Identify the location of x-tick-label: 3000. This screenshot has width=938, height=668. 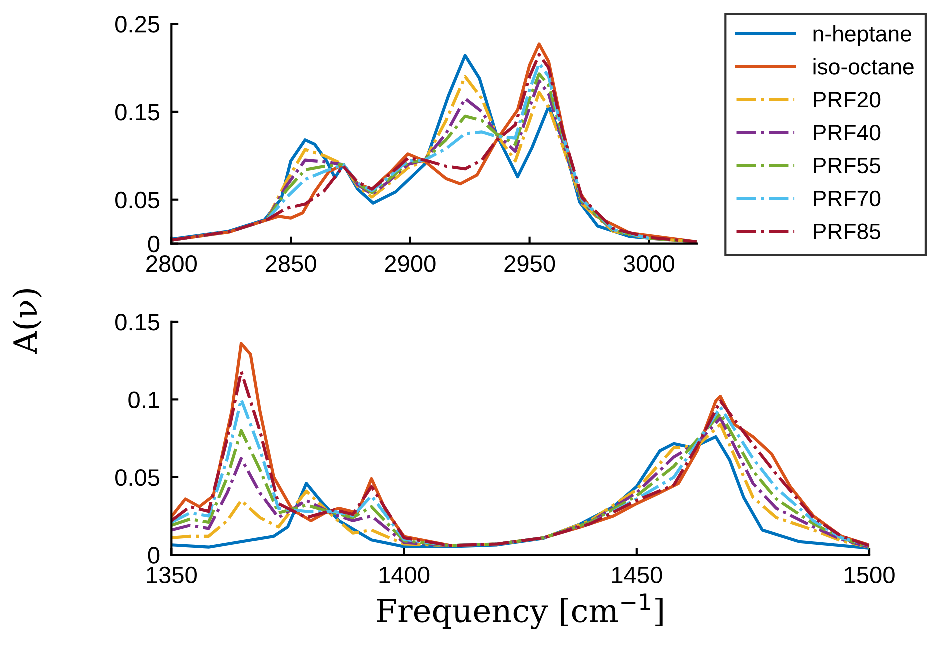
(649, 264).